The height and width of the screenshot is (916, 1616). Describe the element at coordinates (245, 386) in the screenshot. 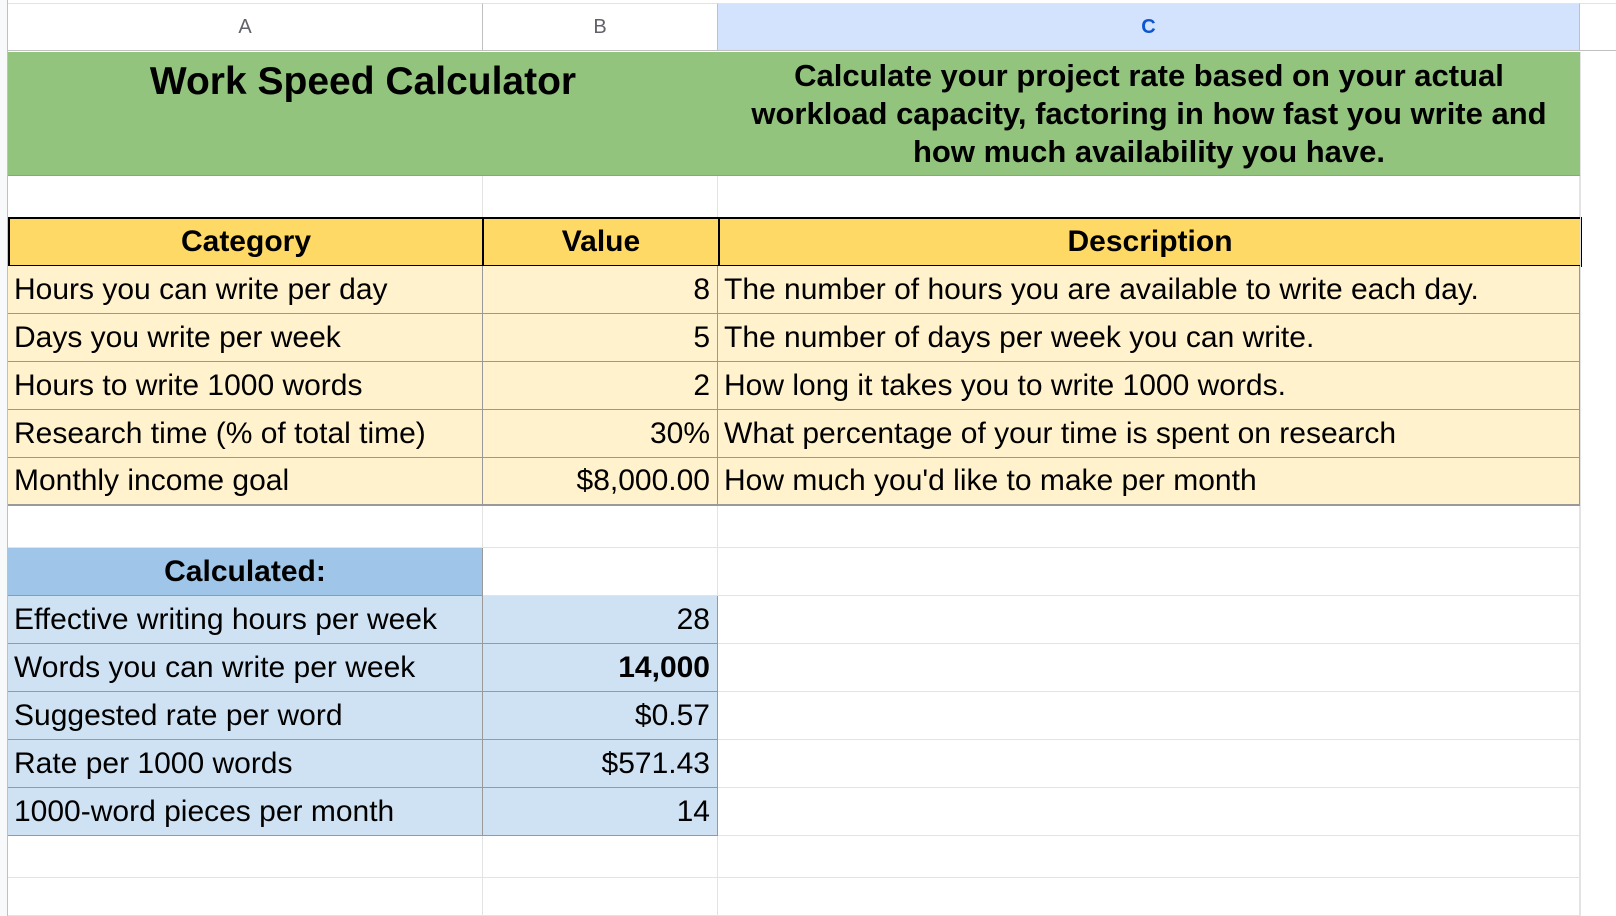

I see `input-category-cell: Hours to write 1000 words` at that location.